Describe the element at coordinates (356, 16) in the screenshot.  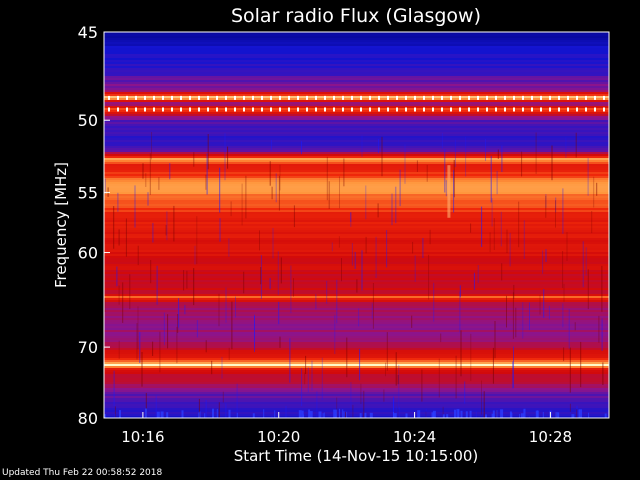
I see `chart-title: Solar radio Flux (Glasgow)` at that location.